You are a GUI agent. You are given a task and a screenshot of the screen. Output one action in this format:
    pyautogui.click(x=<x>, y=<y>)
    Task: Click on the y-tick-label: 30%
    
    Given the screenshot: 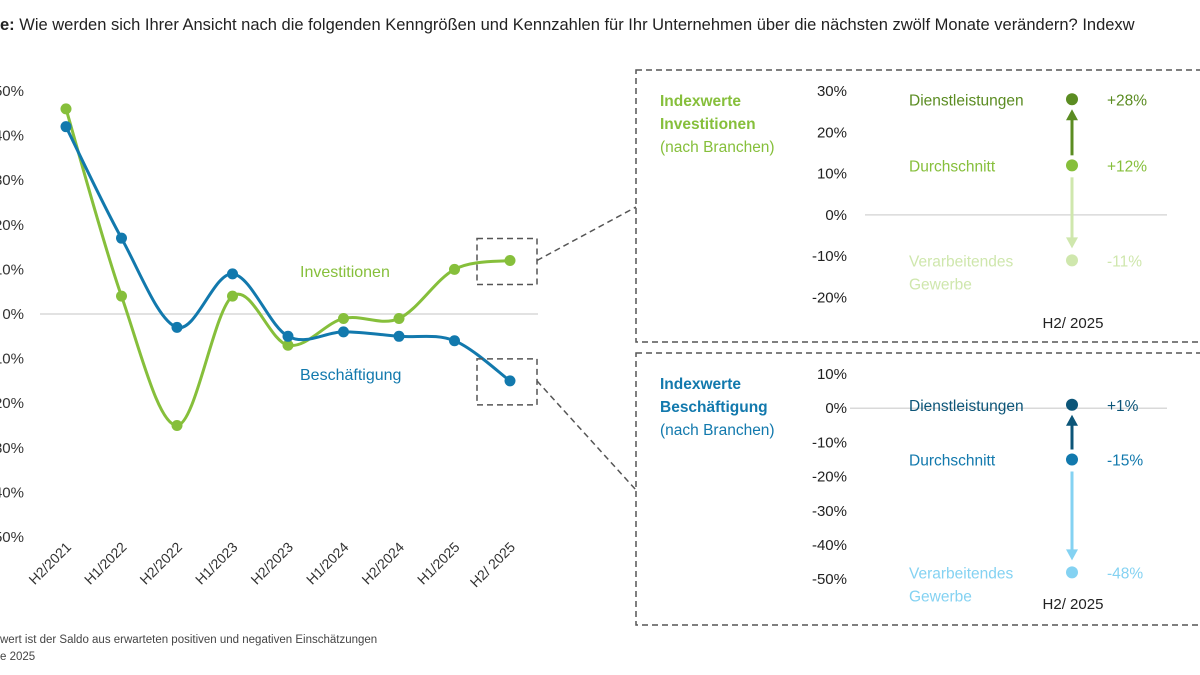 What is the action you would take?
    pyautogui.click(x=12, y=180)
    